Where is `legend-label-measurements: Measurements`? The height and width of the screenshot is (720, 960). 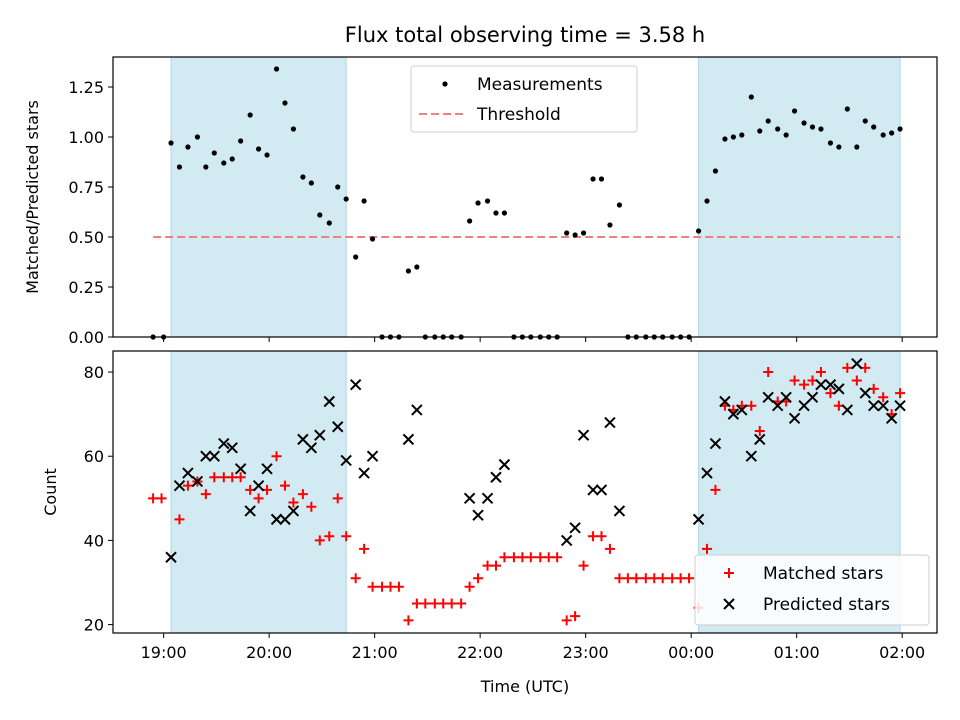
legend-label-measurements: Measurements is located at coordinates (540, 85).